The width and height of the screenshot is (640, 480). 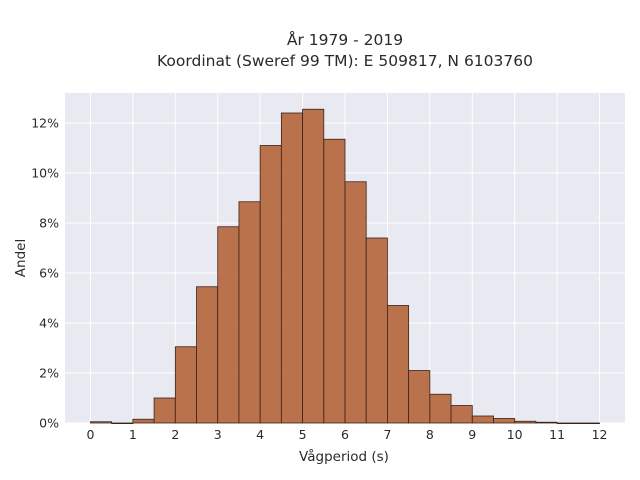 What do you see at coordinates (49, 223) in the screenshot?
I see `y-tick-label: 8%` at bounding box center [49, 223].